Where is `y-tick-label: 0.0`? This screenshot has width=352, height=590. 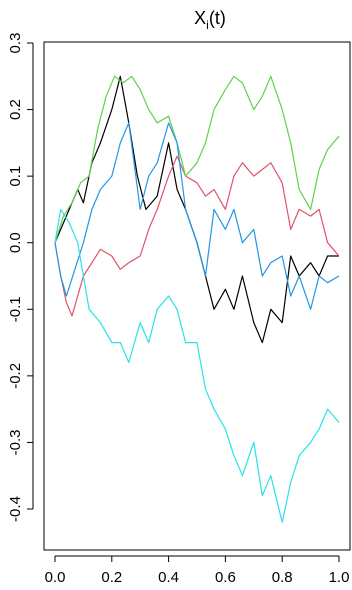
y-tick-label: 0.0 is located at coordinates (15, 242).